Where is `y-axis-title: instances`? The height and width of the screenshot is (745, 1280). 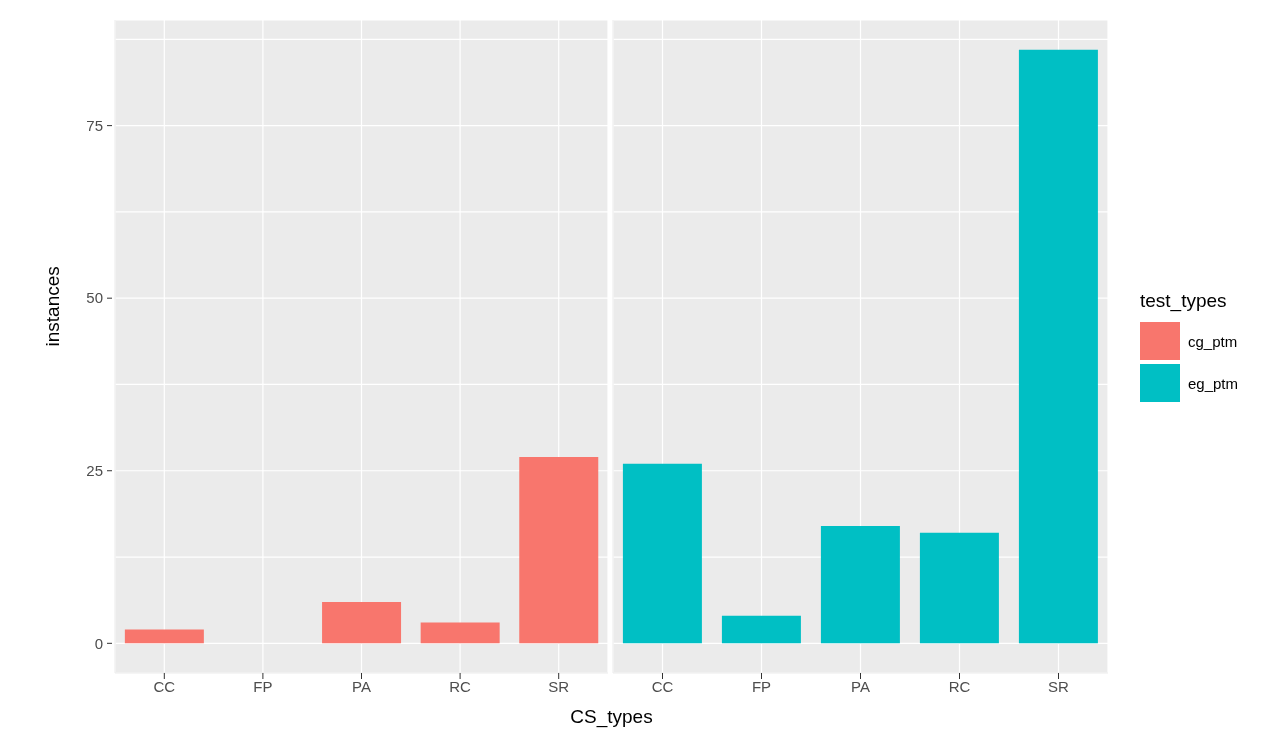 y-axis-title: instances is located at coordinates (52, 306).